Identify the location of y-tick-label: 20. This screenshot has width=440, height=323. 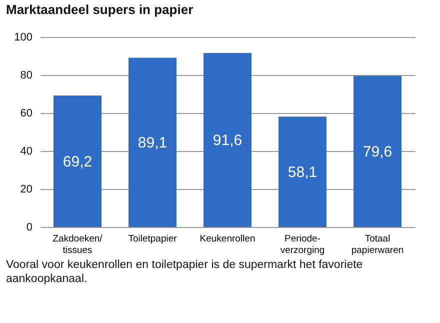
(26, 190).